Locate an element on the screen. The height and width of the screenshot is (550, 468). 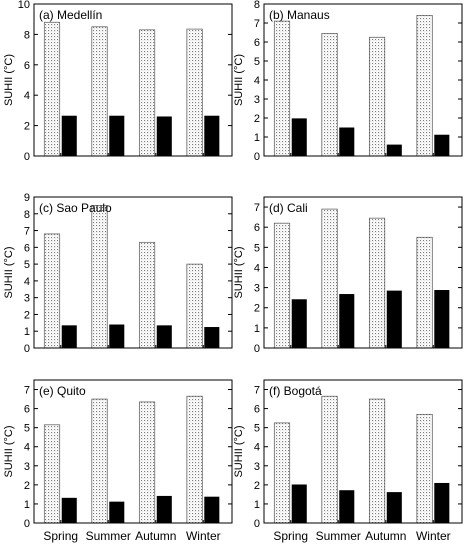
chart-panel-1: 0 2 4 6 8 10 SUHII (°C) (a) Medellín is located at coordinates (118, 81).